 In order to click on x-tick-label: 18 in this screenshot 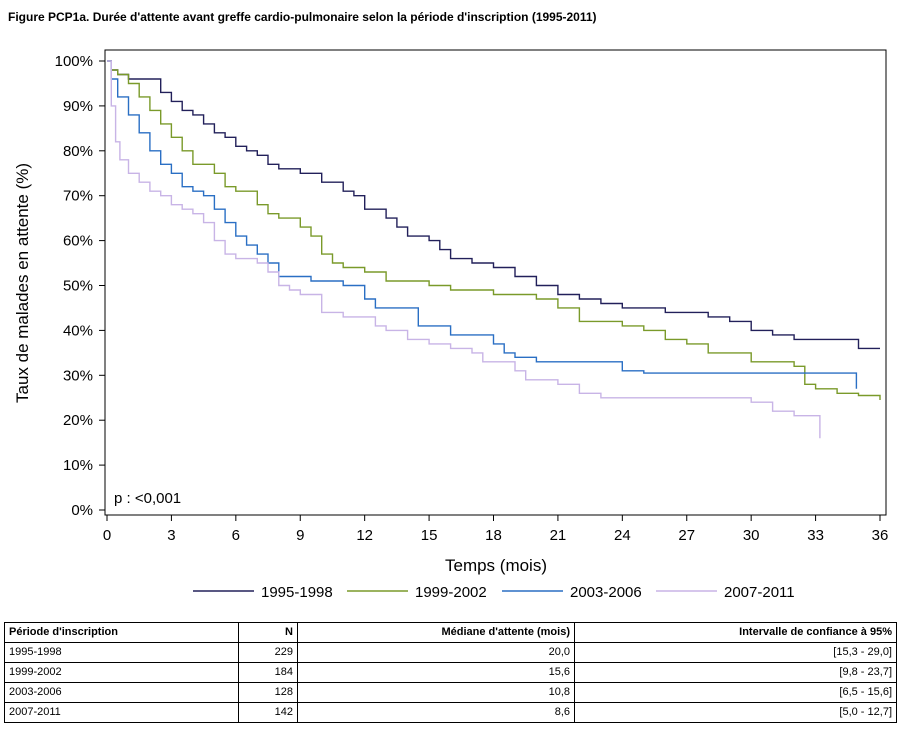, I will do `click(493, 535)`.